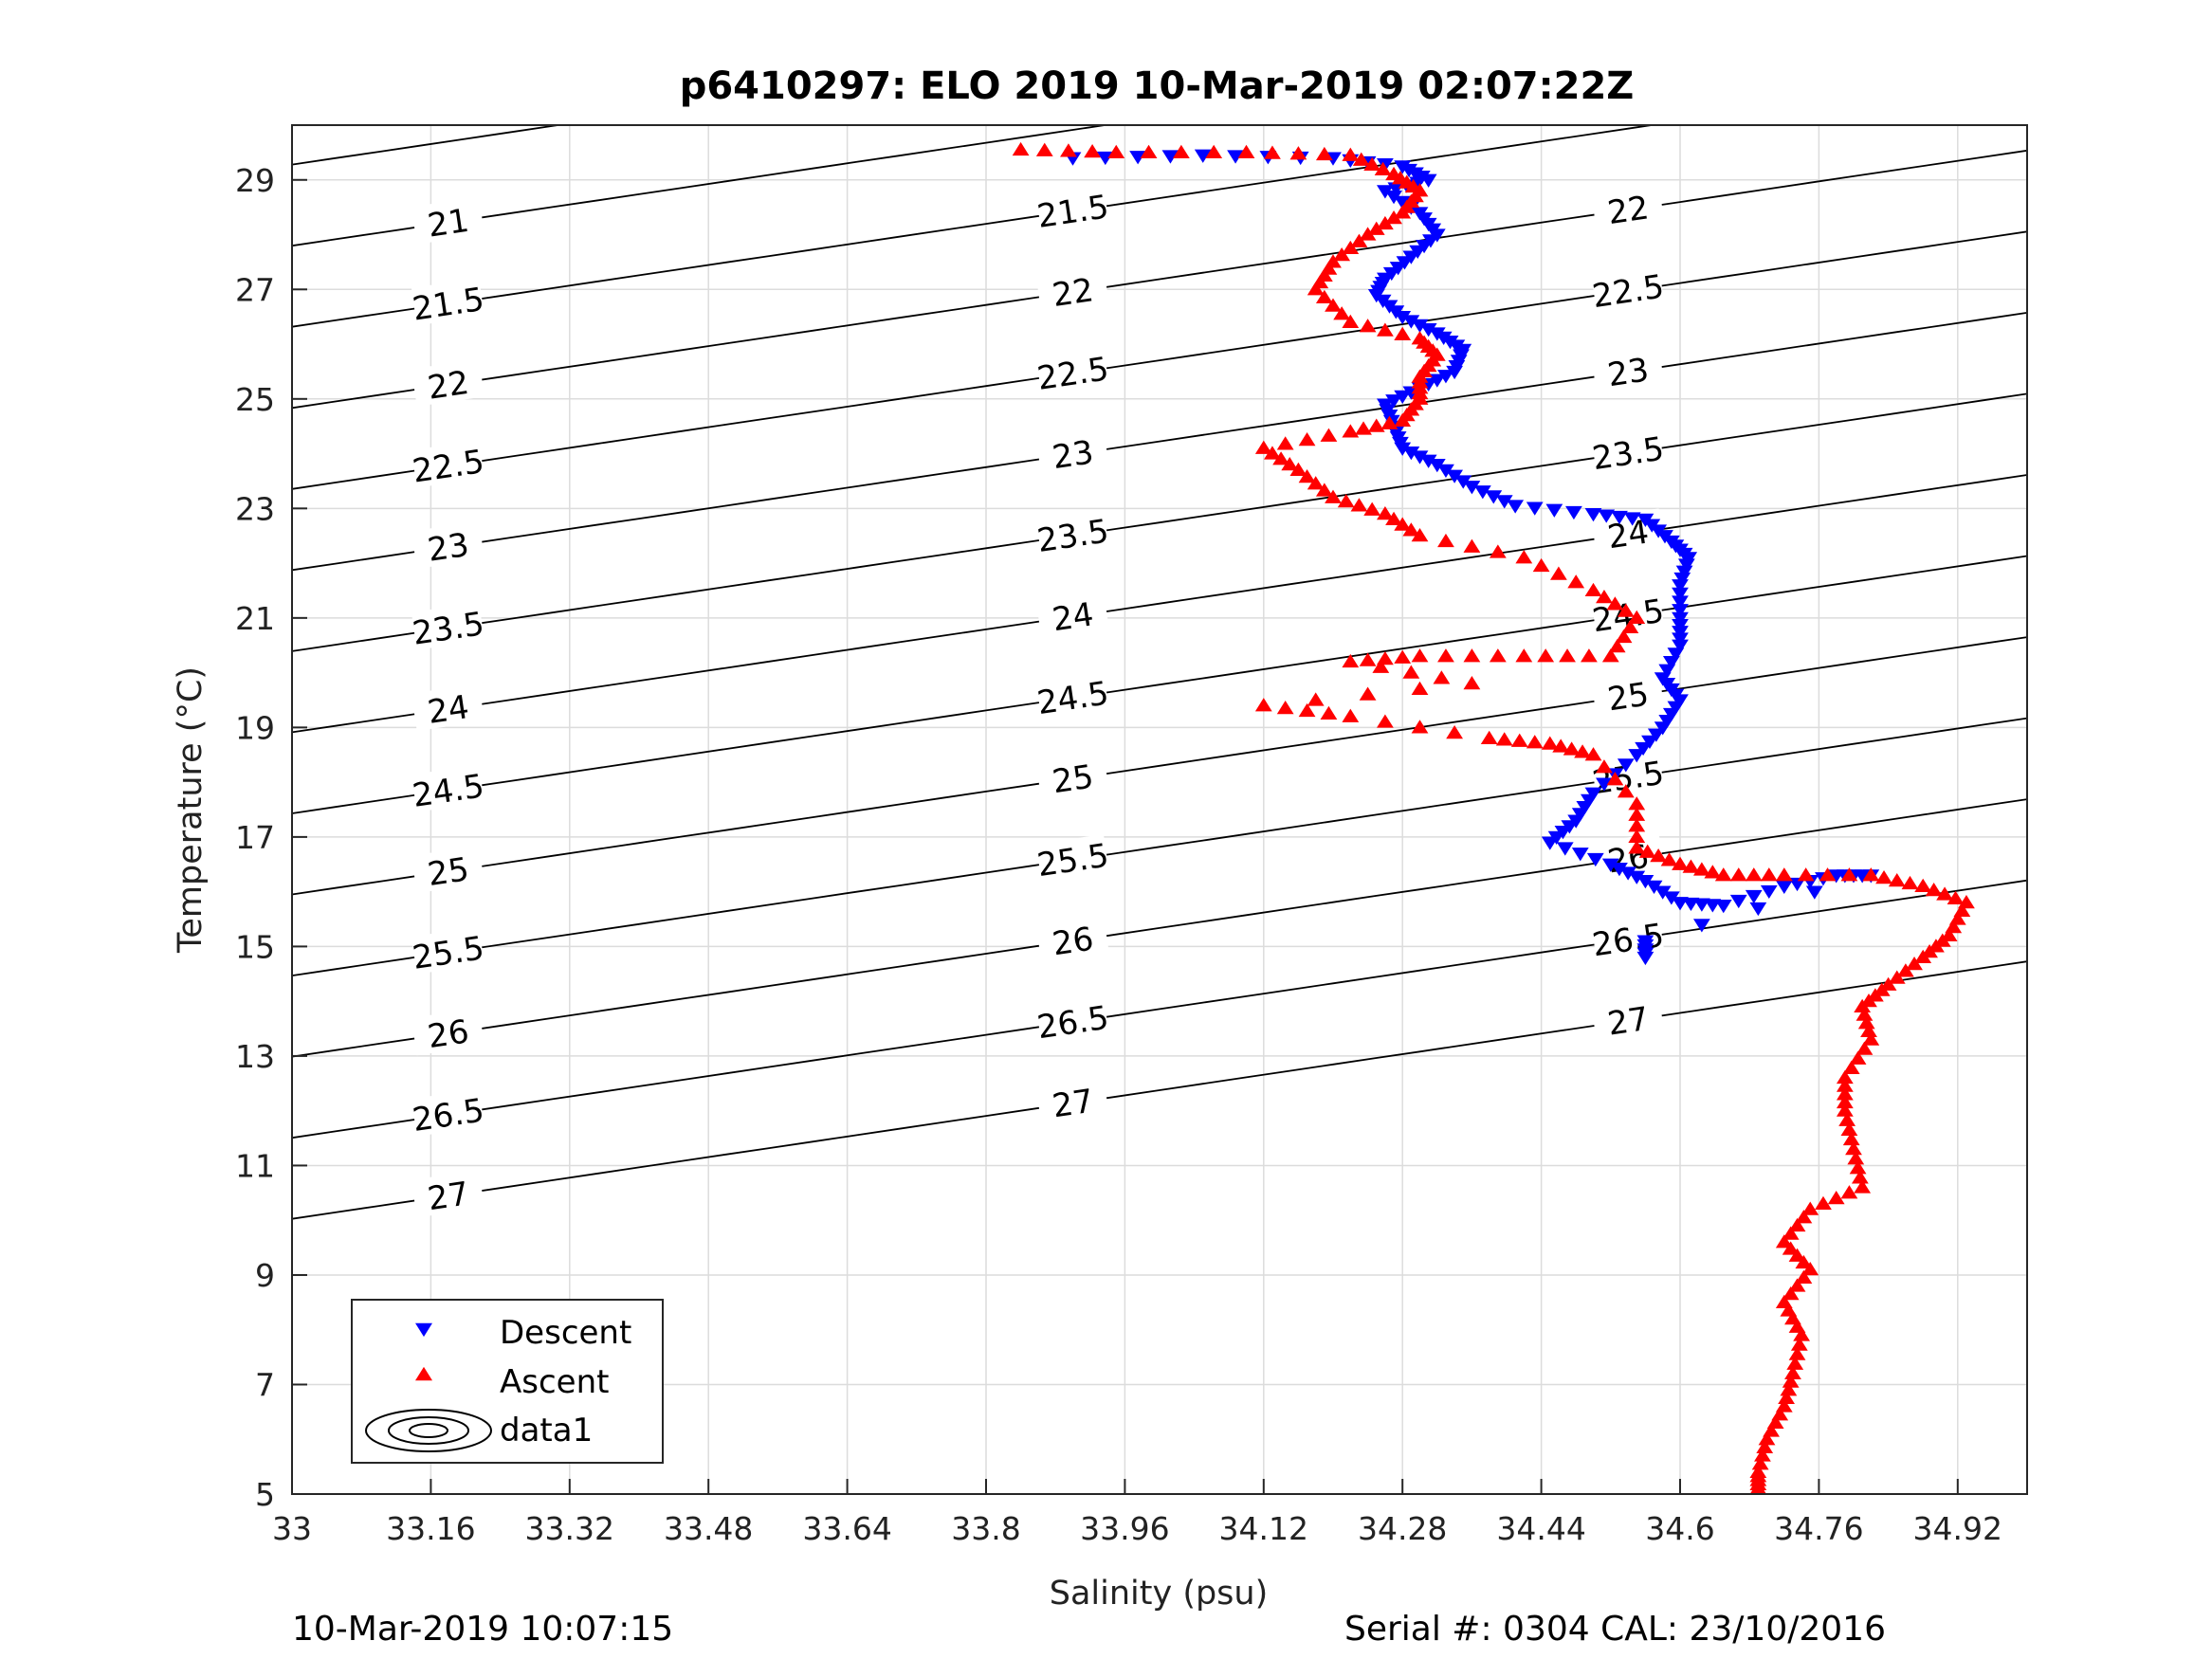  Describe the element at coordinates (448, 627) in the screenshot. I see `contour-label: 23.5` at that location.